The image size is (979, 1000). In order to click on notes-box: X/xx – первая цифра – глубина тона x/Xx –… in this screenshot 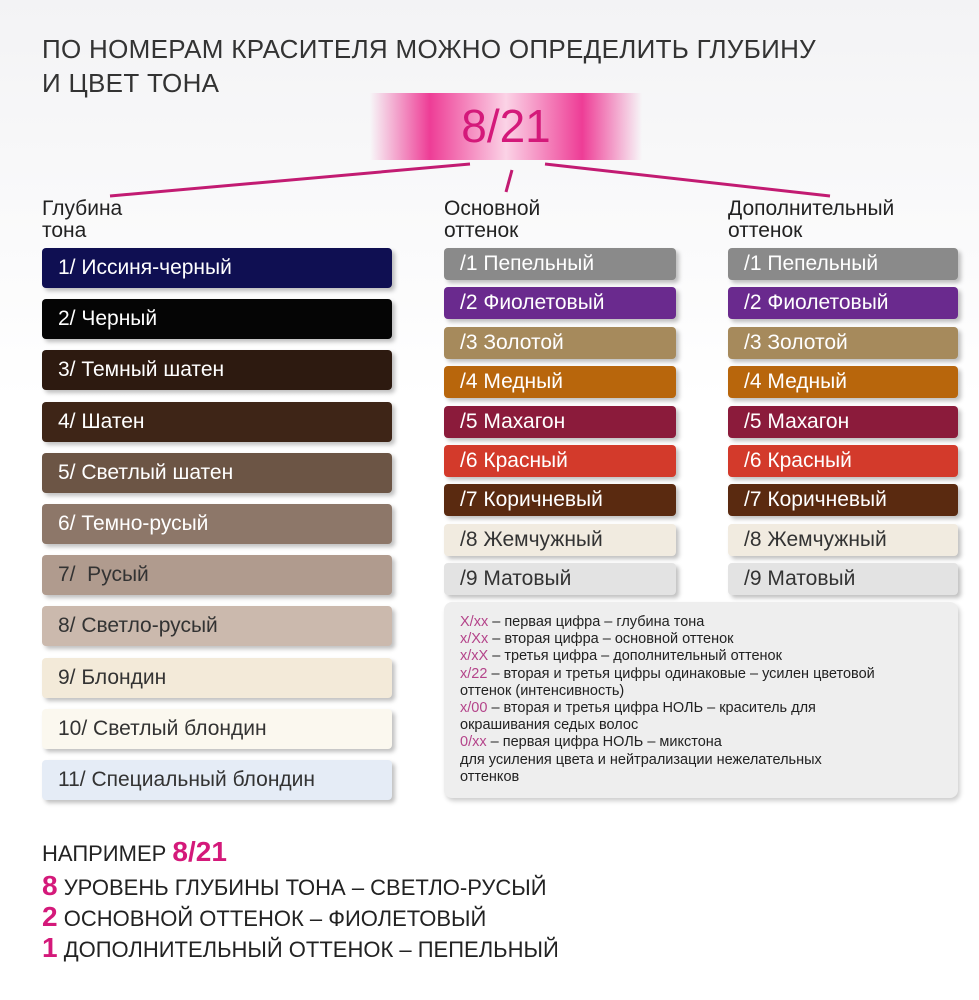, I will do `click(701, 700)`.